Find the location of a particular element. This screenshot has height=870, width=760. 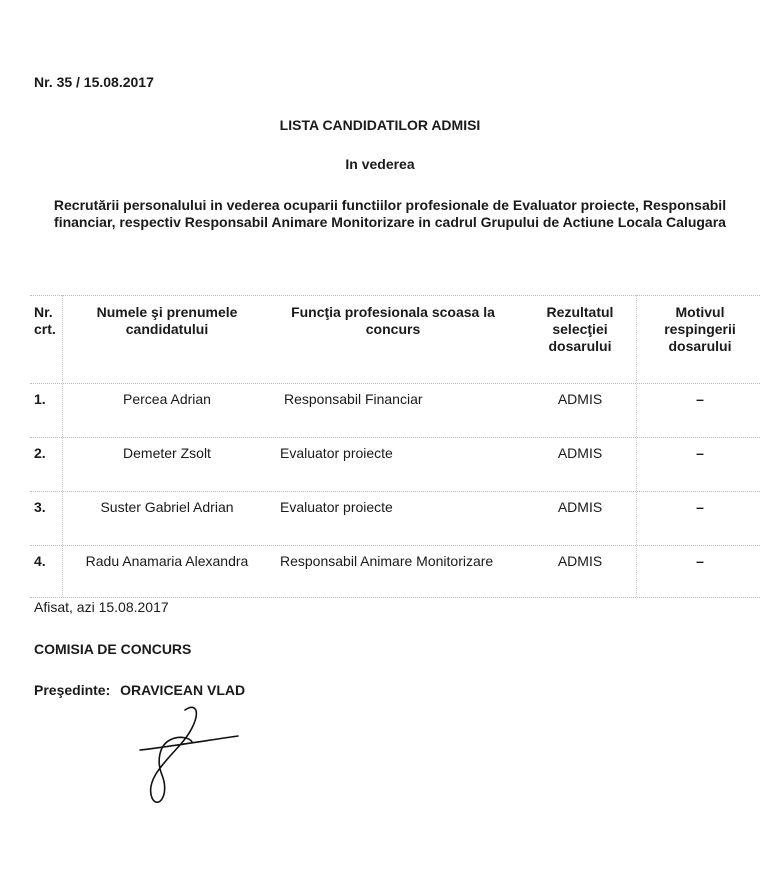

header-text: concurs is located at coordinates (393, 329).